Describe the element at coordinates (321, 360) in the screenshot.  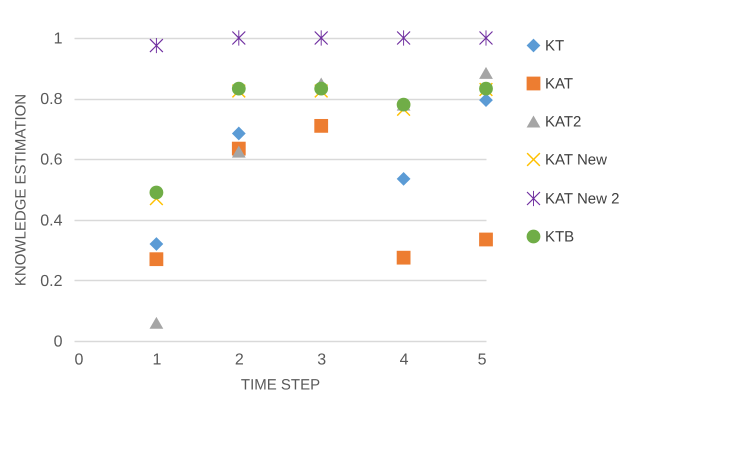
I see `x-tick-label: 3` at that location.